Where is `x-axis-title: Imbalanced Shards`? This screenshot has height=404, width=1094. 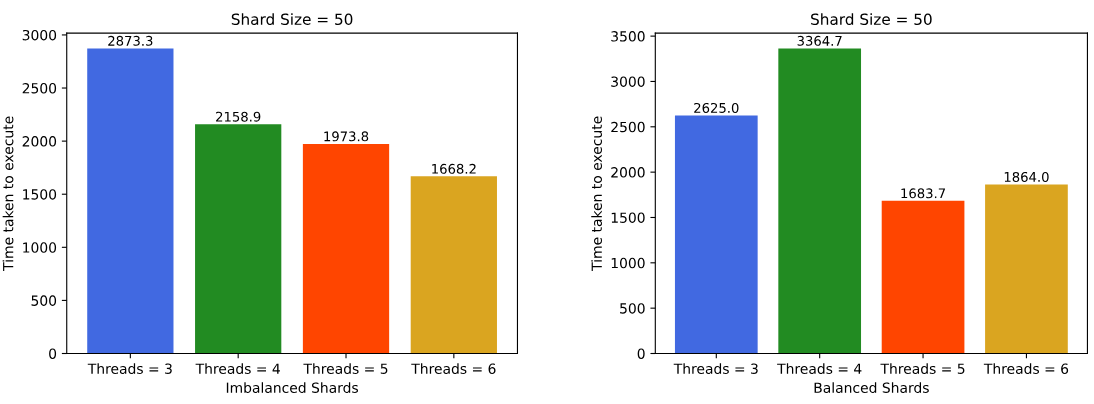 x-axis-title: Imbalanced Shards is located at coordinates (292, 387).